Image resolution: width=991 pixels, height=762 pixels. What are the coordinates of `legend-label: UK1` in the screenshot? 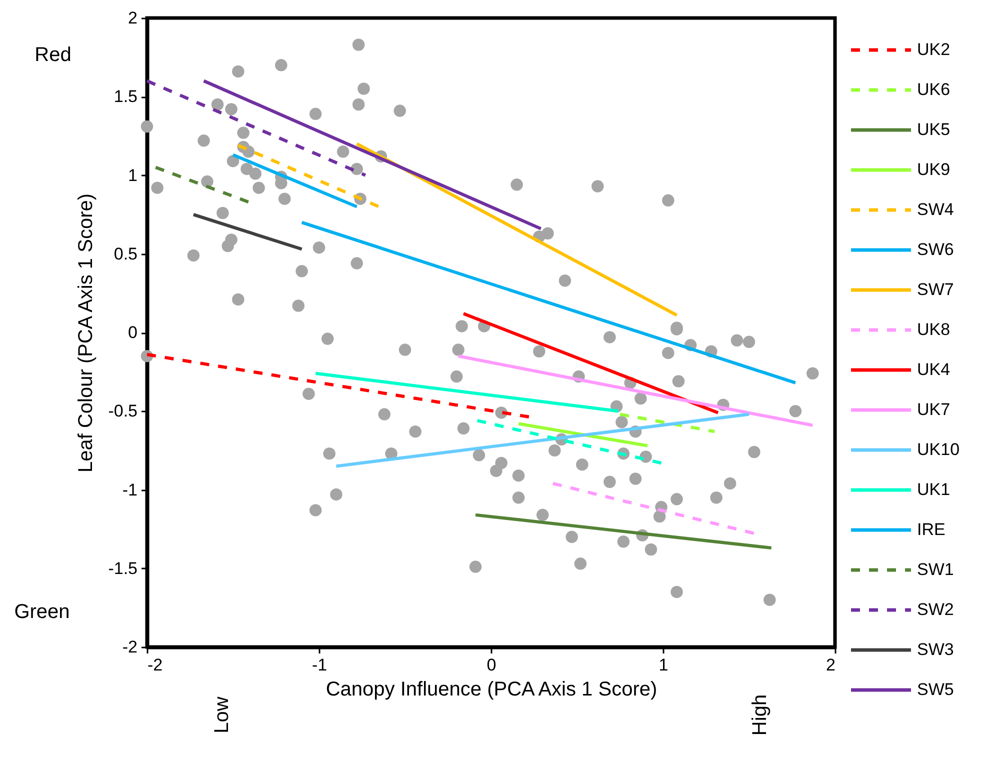 It's located at (933, 489).